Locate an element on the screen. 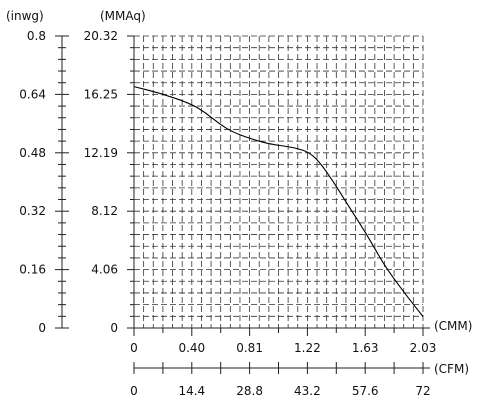 The width and height of the screenshot is (492, 402). x-cfm-tick-label: 57.6 is located at coordinates (365, 391).